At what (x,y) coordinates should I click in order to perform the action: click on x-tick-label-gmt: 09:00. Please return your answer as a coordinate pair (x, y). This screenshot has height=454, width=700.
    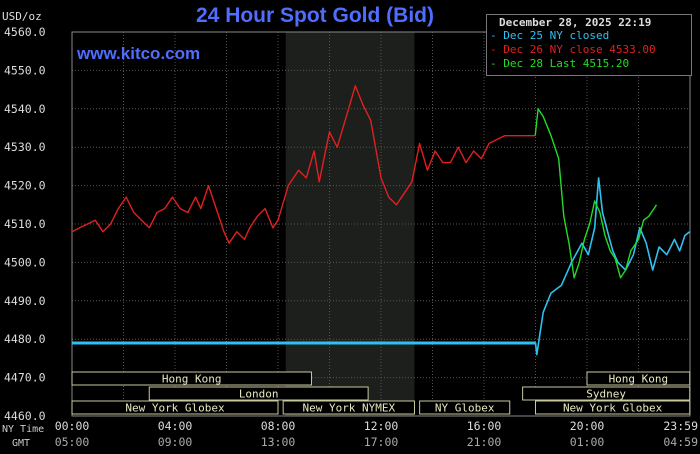
    Looking at the image, I should click on (175, 442).